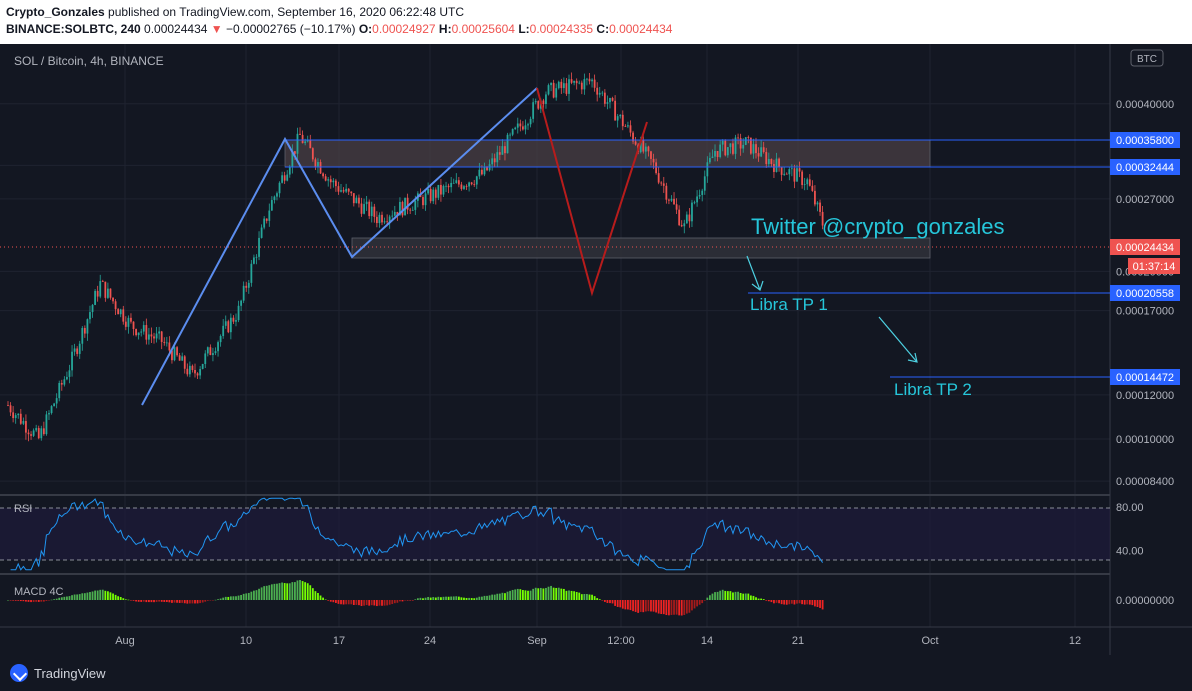 The image size is (1192, 691). What do you see at coordinates (1147, 58) in the screenshot?
I see `currency-badge` at bounding box center [1147, 58].